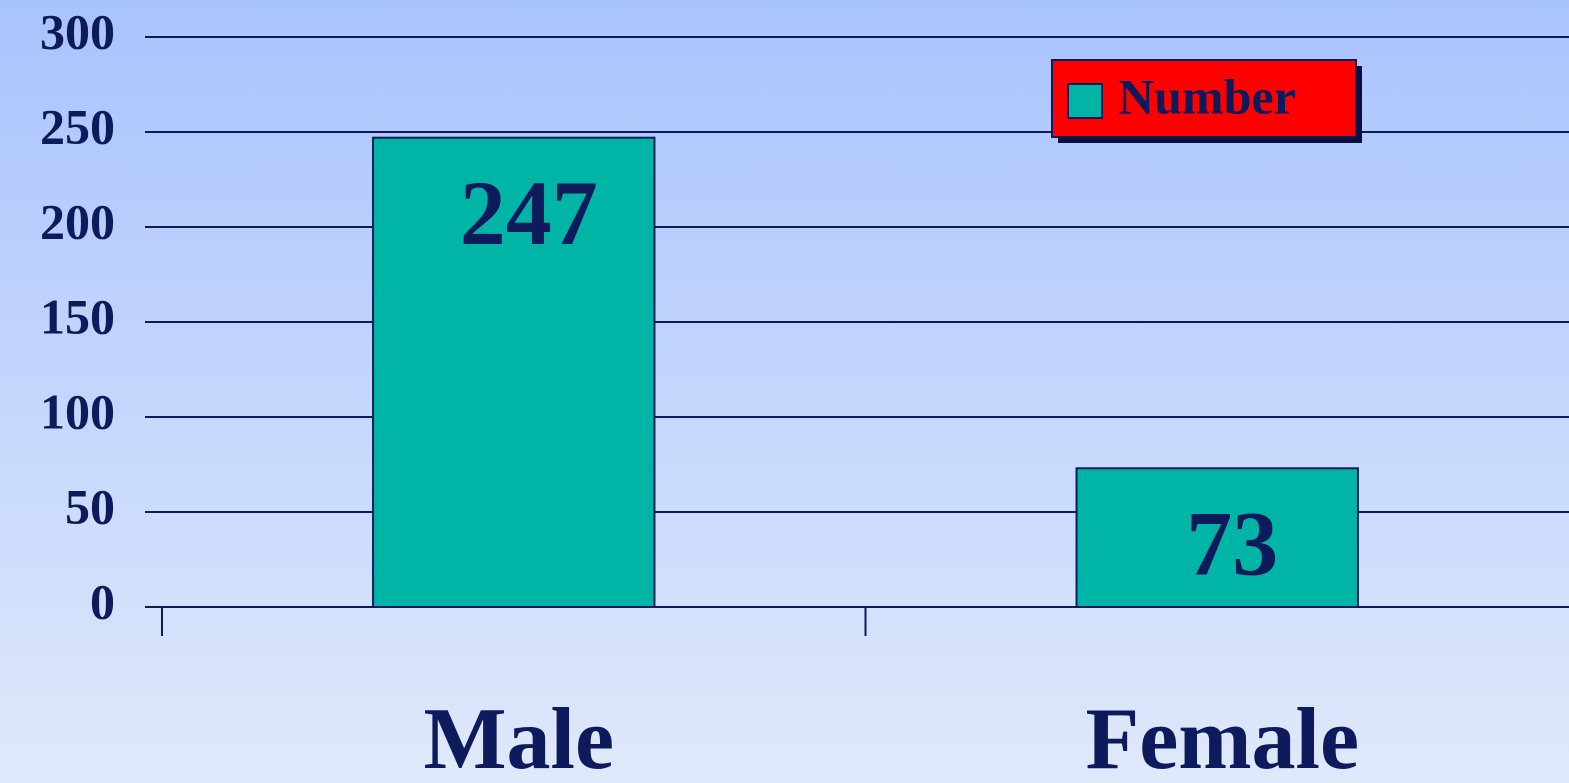  What do you see at coordinates (1232, 543) in the screenshot?
I see `data-label: 73` at bounding box center [1232, 543].